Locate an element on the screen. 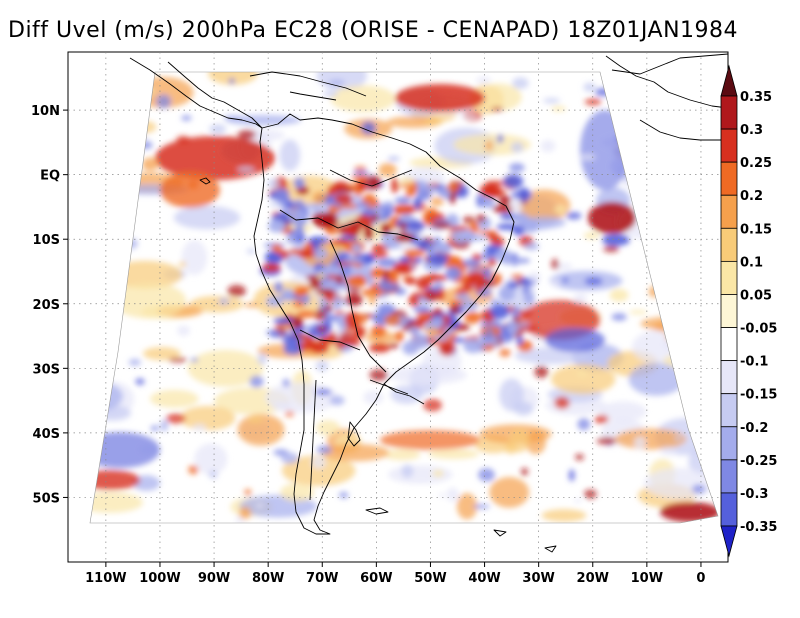 Image resolution: width=800 pixels, height=618 pixels. colorbar-label: 0.3 is located at coordinates (751, 130).